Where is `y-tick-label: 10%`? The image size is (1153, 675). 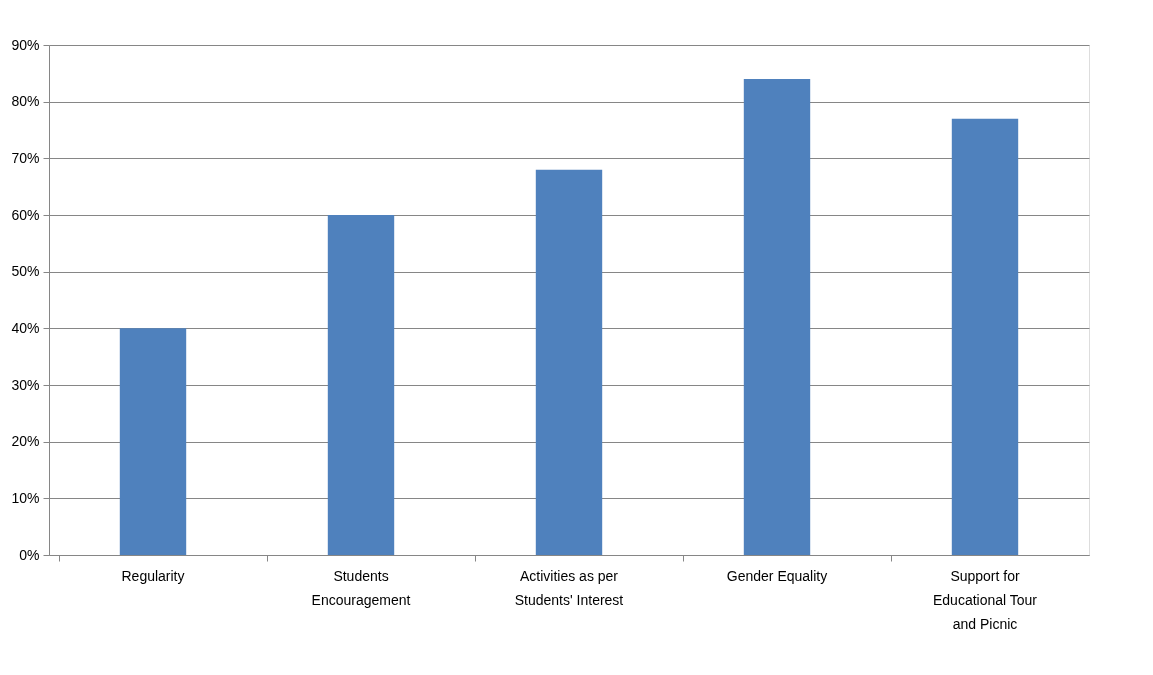
y-tick-label: 10% is located at coordinates (25, 497).